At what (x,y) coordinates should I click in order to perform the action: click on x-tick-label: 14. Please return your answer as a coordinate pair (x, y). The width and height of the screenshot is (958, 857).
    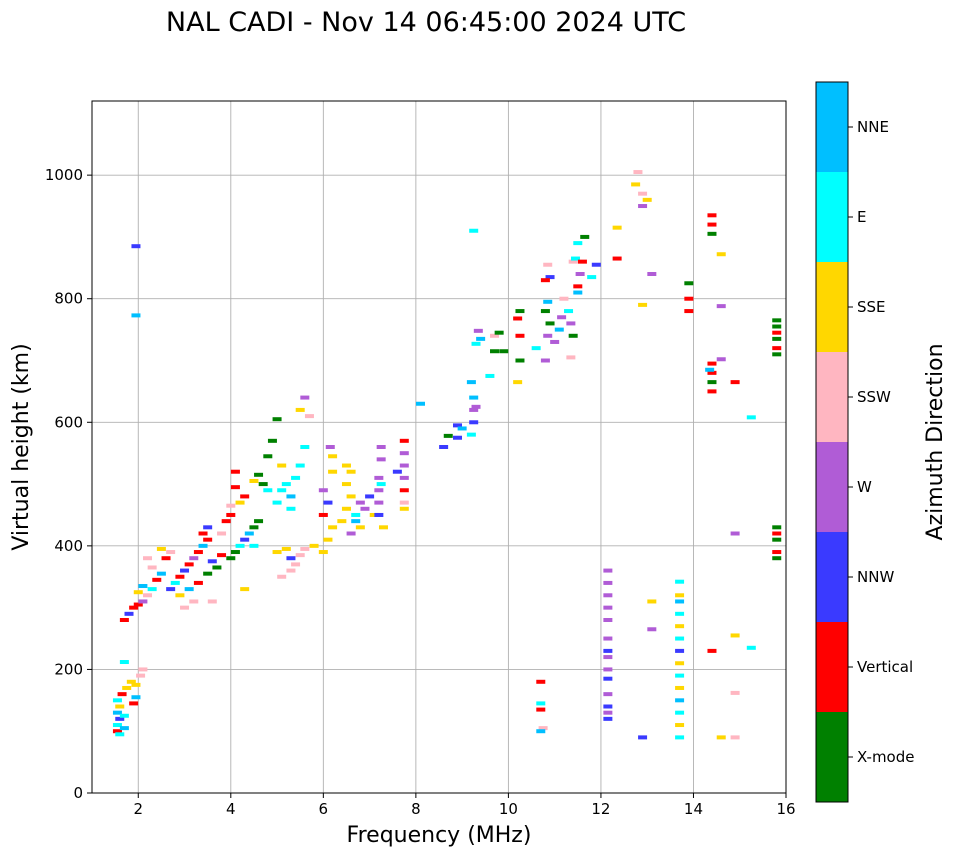
    Looking at the image, I should click on (693, 809).